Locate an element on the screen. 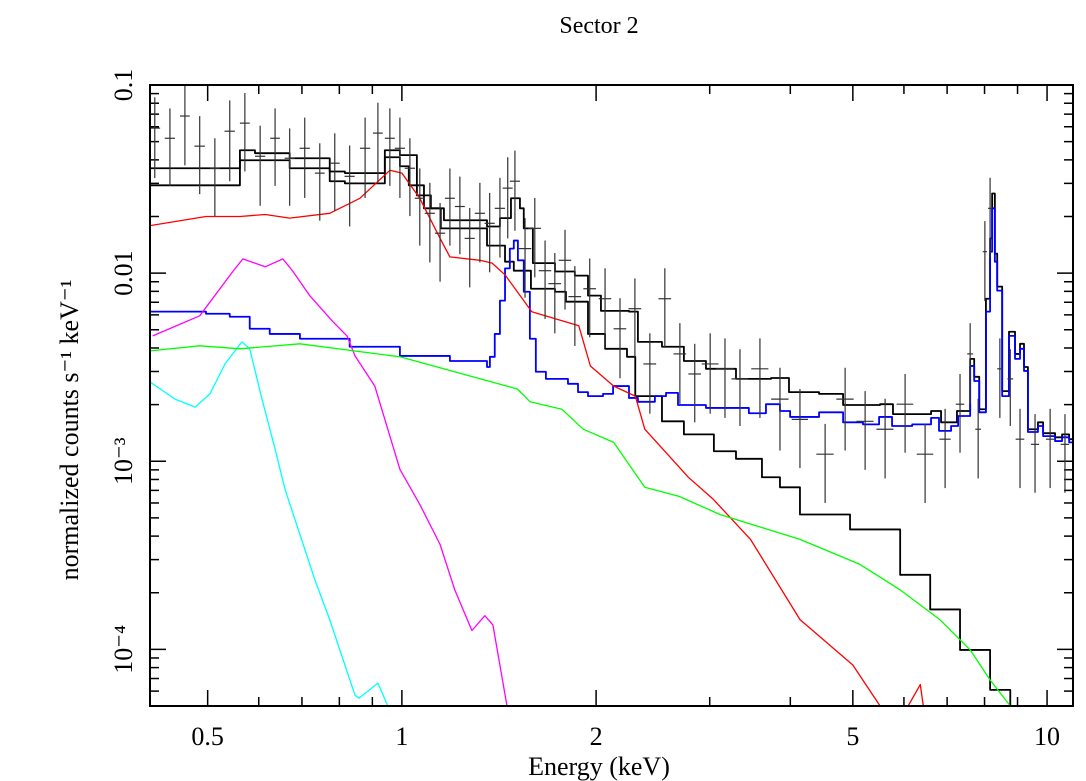  y-tick-label: 10⁻³ is located at coordinates (123, 461).